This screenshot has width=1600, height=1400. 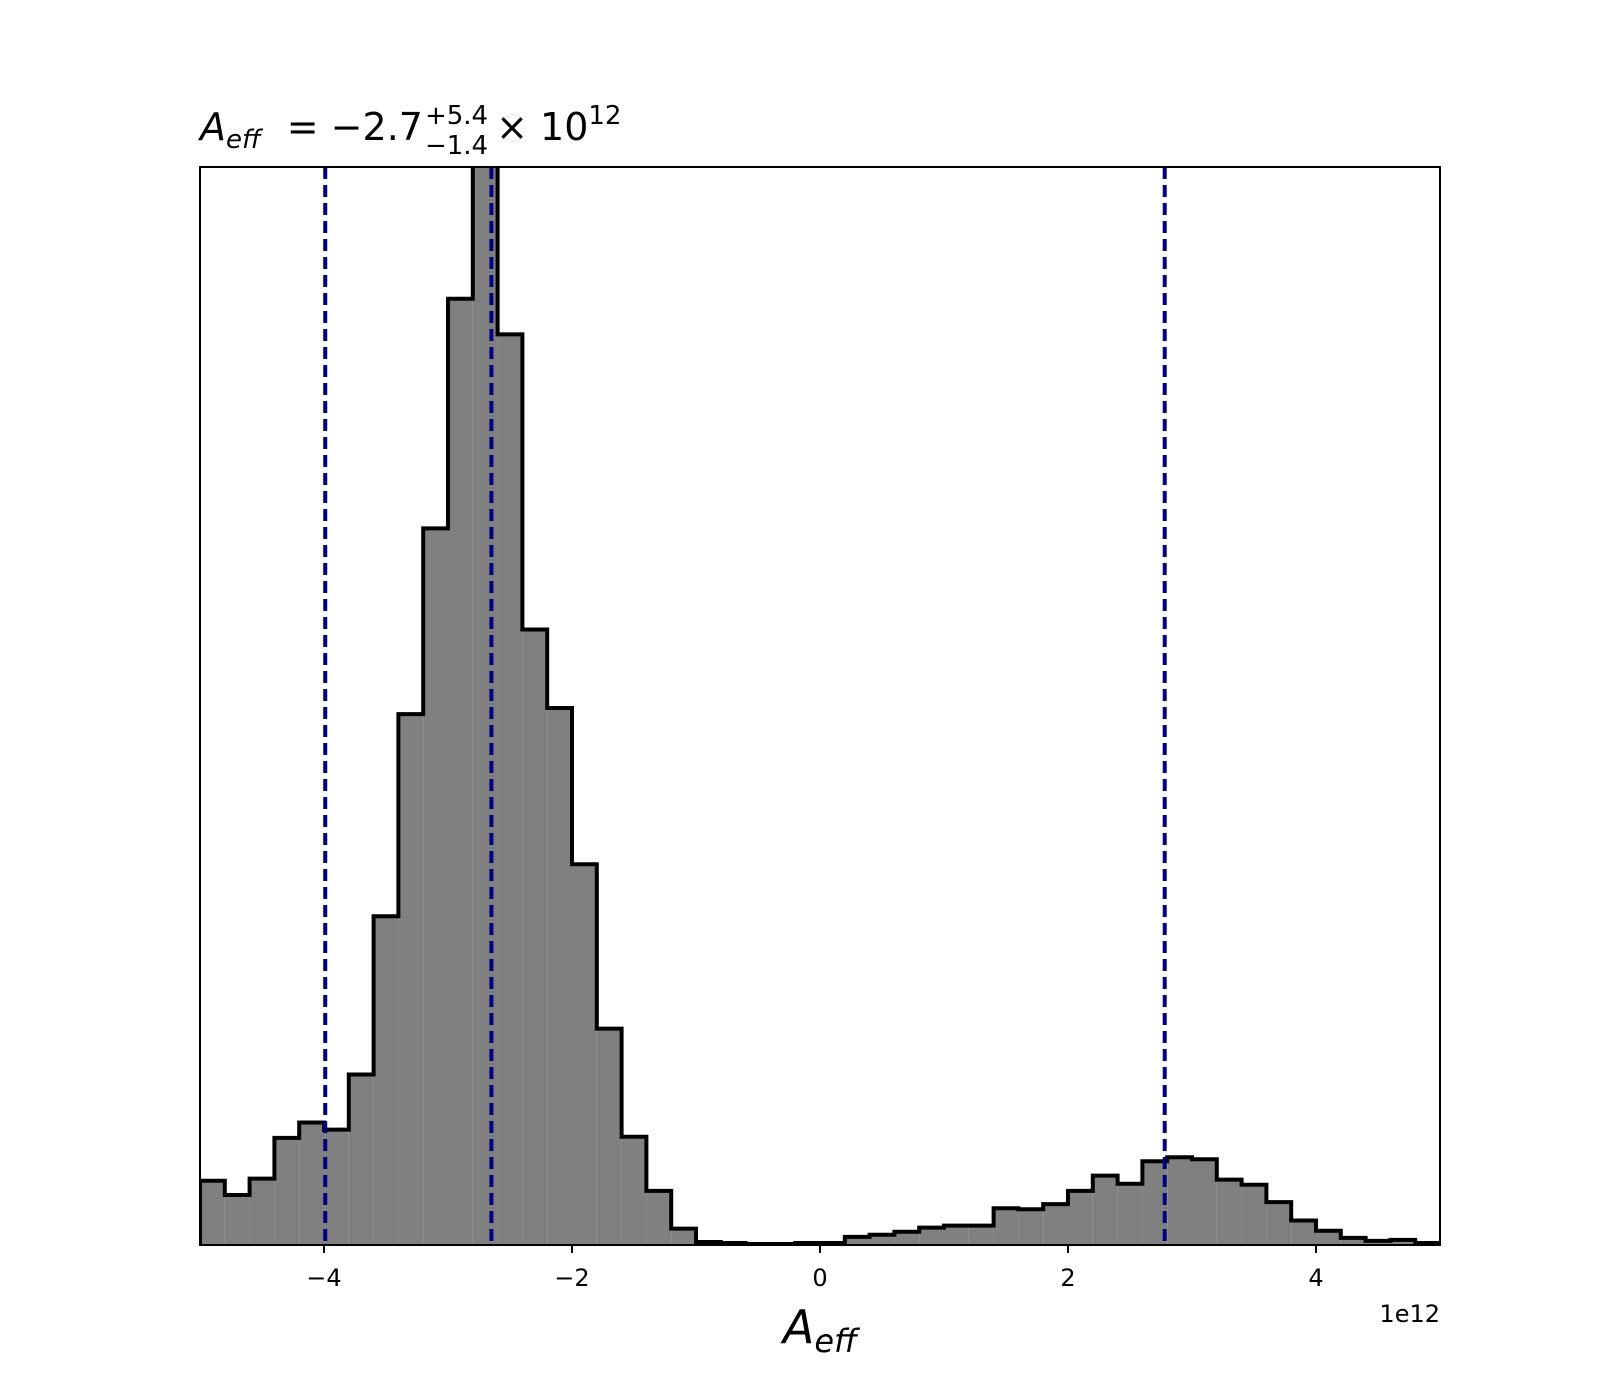 I want to click on x-tick-label: 2, so click(x=1067, y=1278).